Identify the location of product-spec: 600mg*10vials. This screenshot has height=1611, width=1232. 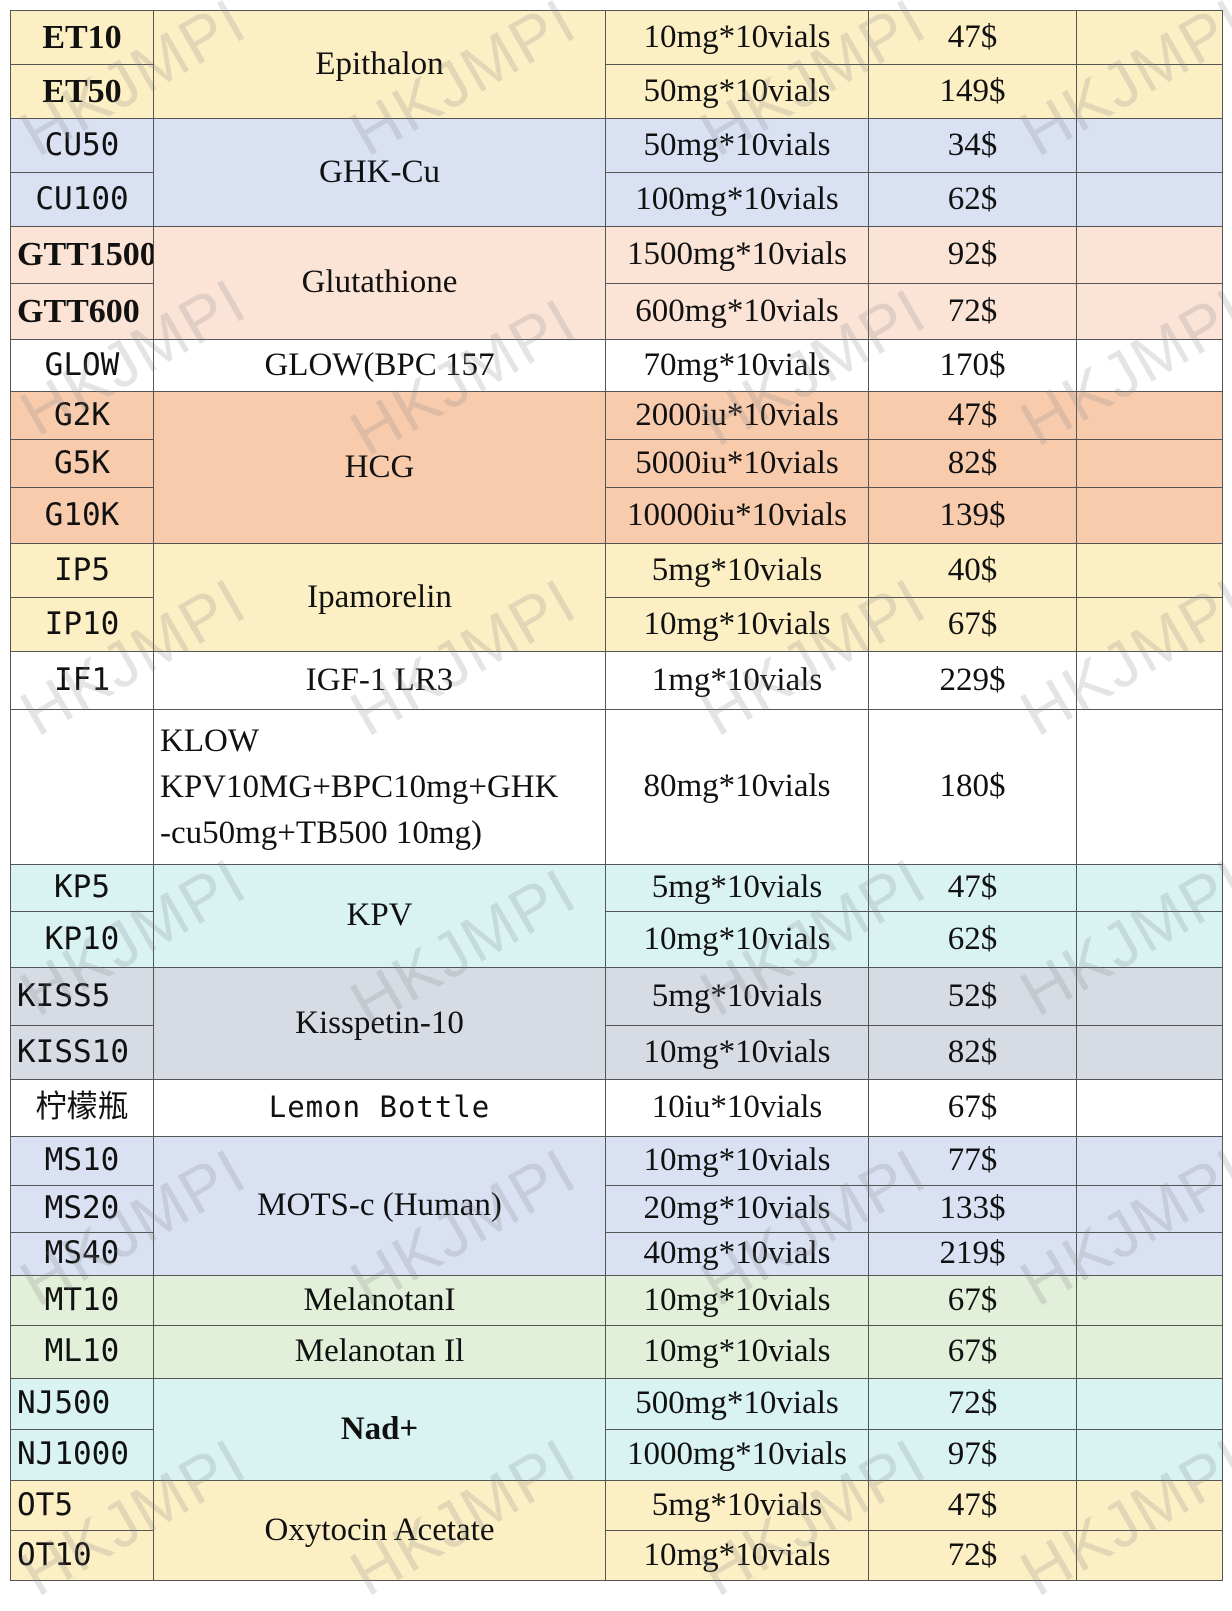
(737, 311).